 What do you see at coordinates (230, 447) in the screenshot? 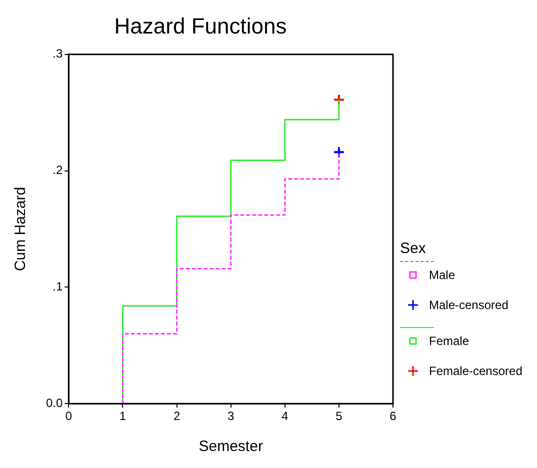
I see `x-axis-title: Semester` at bounding box center [230, 447].